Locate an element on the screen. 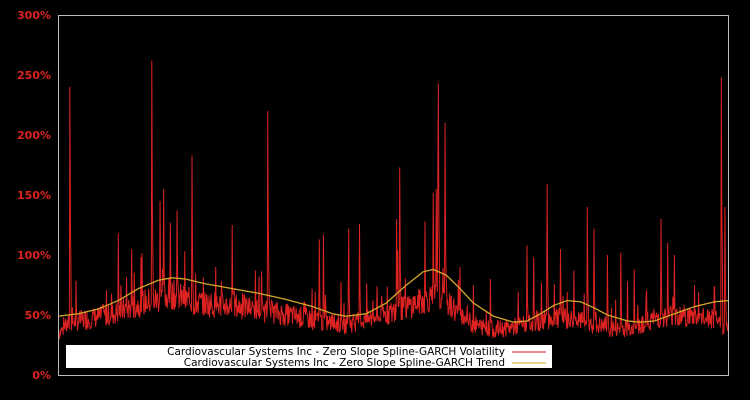 This screenshot has height=400, width=750. y-tick-label: 0% is located at coordinates (41, 375).